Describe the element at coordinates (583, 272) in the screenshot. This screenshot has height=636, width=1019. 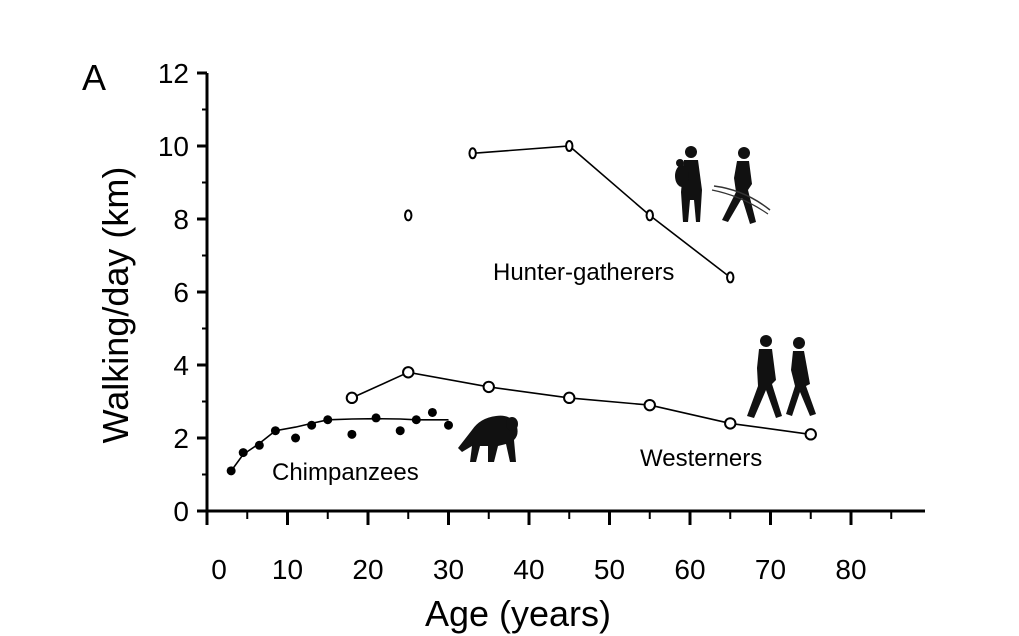
I see `series-label-hunter-gatherers: Hunter-gatherers` at that location.